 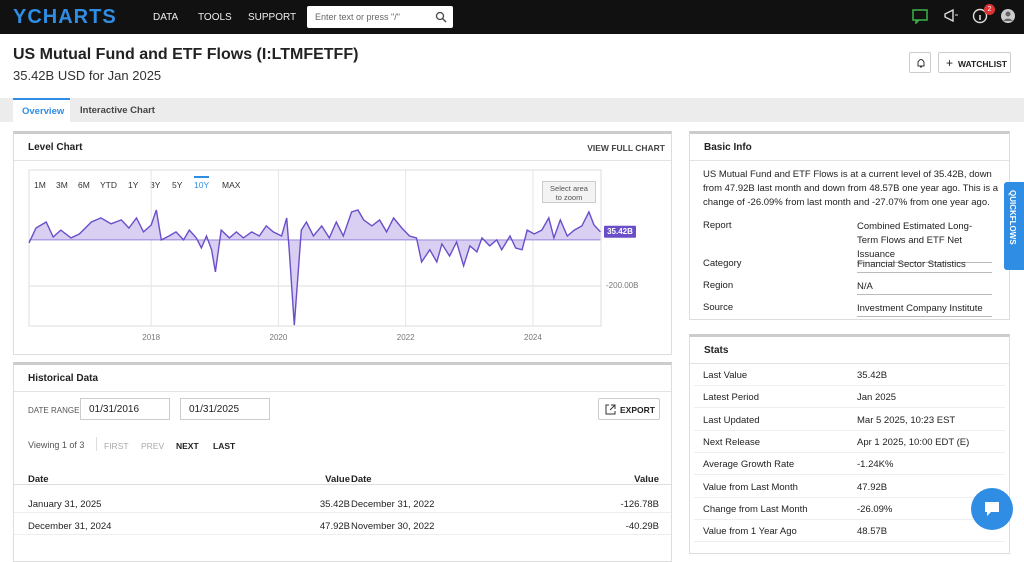 What do you see at coordinates (133, 185) in the screenshot?
I see `range-button: 1Y` at bounding box center [133, 185].